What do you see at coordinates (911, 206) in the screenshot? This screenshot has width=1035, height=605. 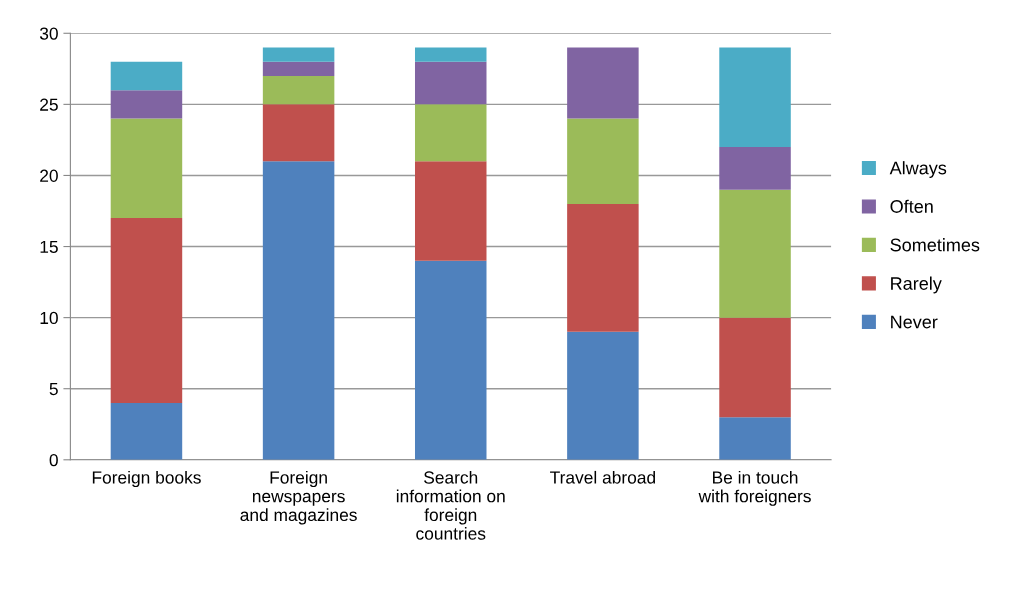 I see `legend-label: Often` at bounding box center [911, 206].